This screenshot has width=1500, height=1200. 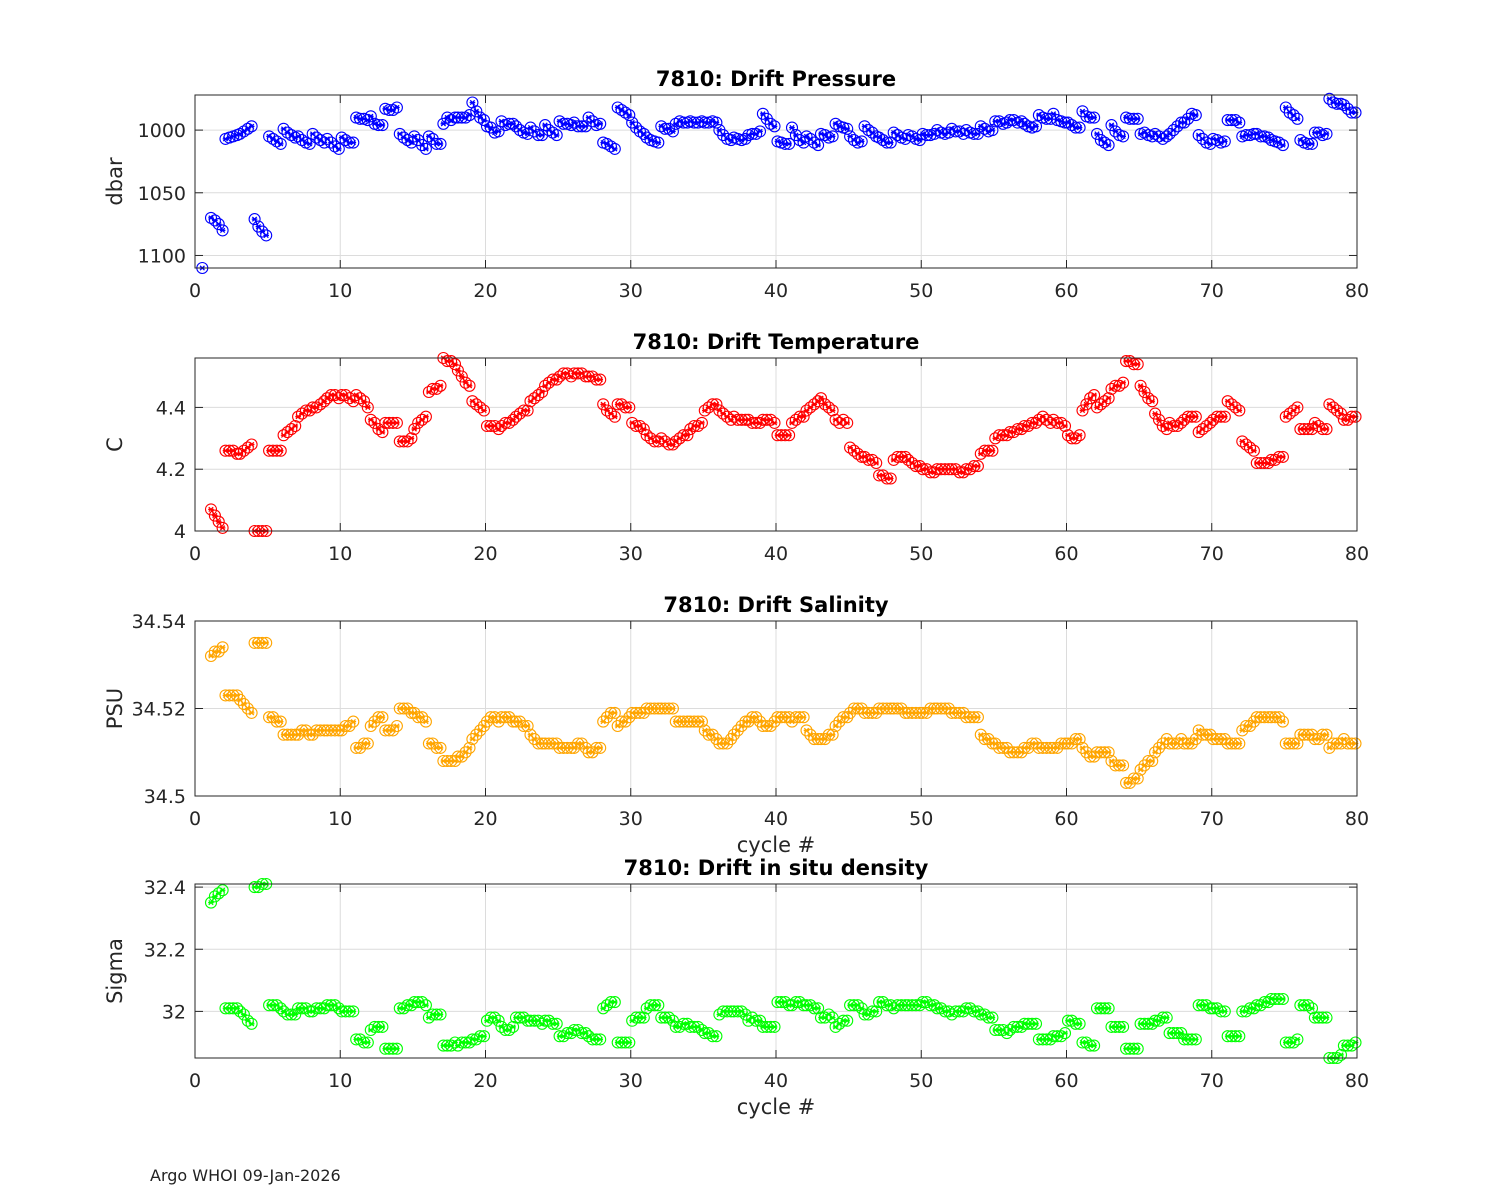 What do you see at coordinates (776, 605) in the screenshot?
I see `panel-title: 7810: Drift Salinity` at bounding box center [776, 605].